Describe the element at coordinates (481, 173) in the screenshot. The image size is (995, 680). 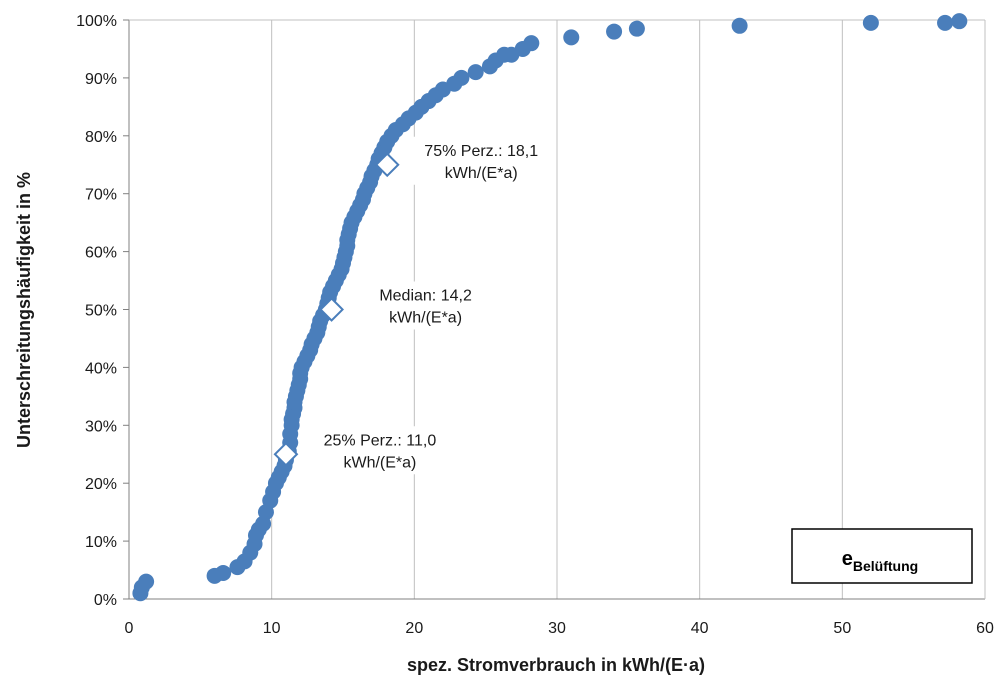
I see `perzentil-75-label-line2: kWh/(E*a)` at that location.